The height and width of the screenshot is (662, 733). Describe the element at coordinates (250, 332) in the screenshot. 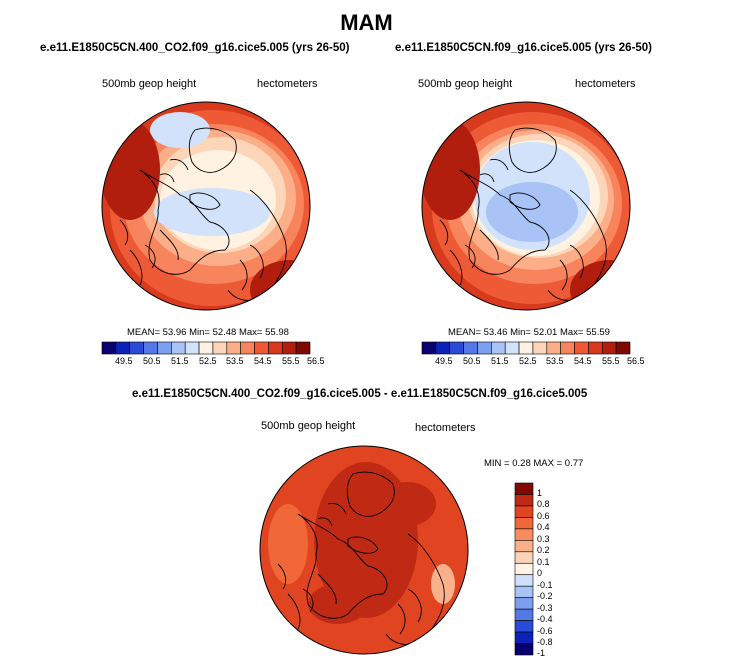

I see `panel1-max-label: Max=` at that location.